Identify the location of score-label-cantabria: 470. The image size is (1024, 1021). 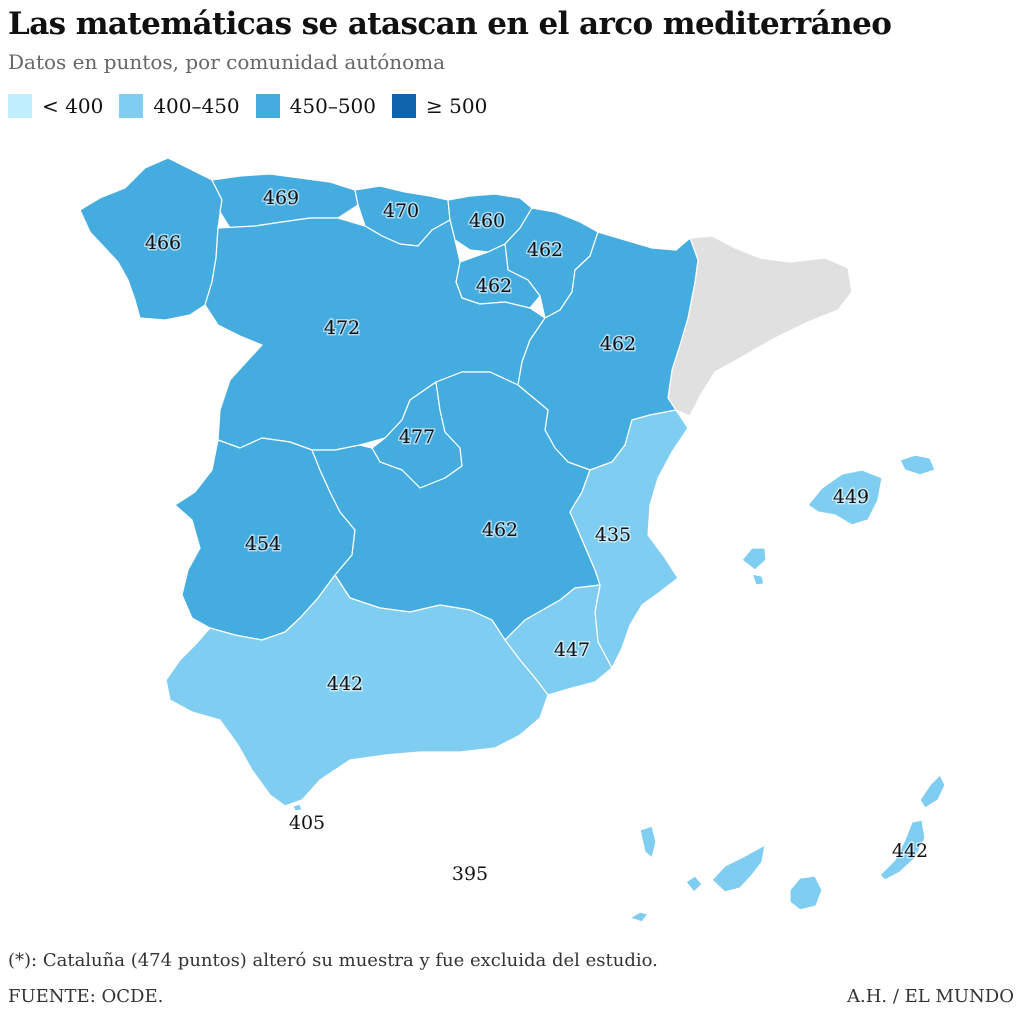
(401, 211).